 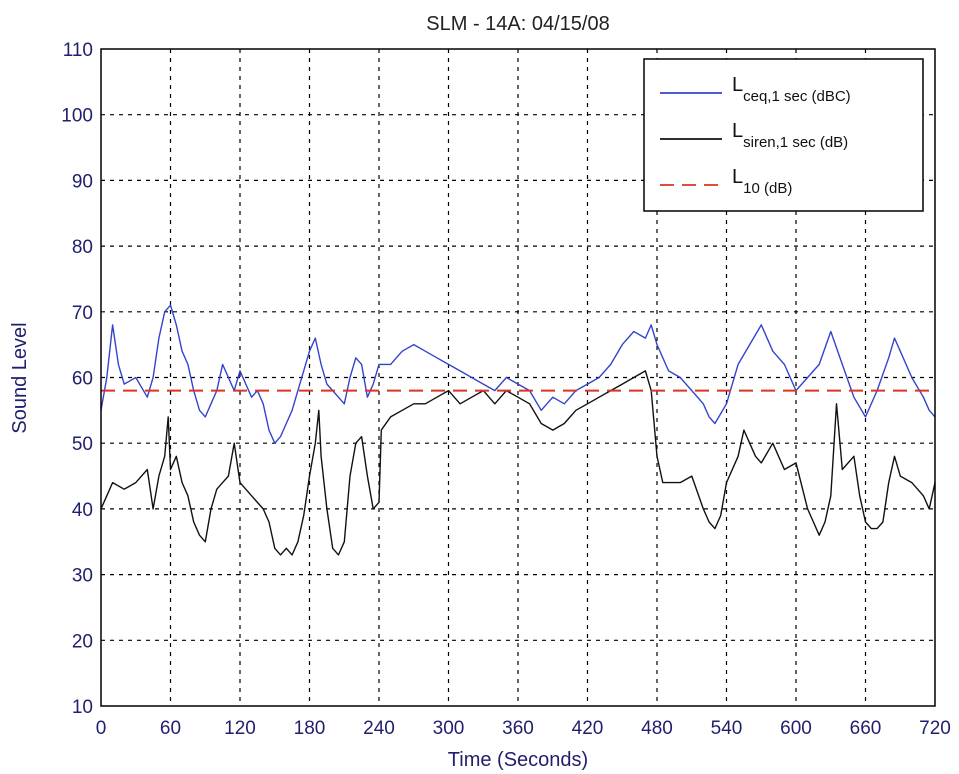 I want to click on y-tick-label: 70, so click(x=82, y=313).